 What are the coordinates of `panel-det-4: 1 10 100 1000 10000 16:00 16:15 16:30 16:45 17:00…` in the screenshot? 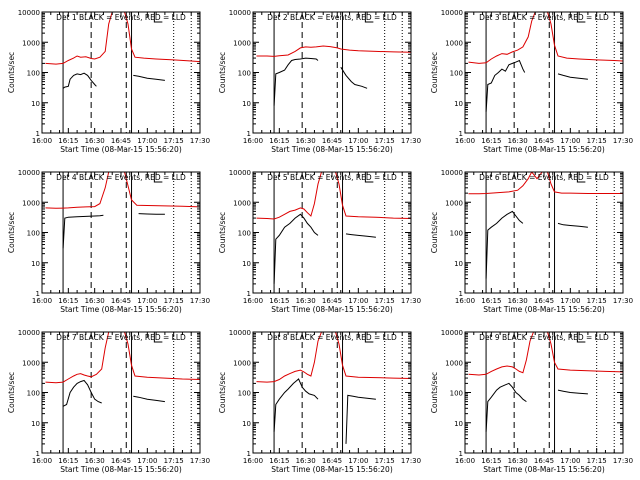 It's located at (108, 241).